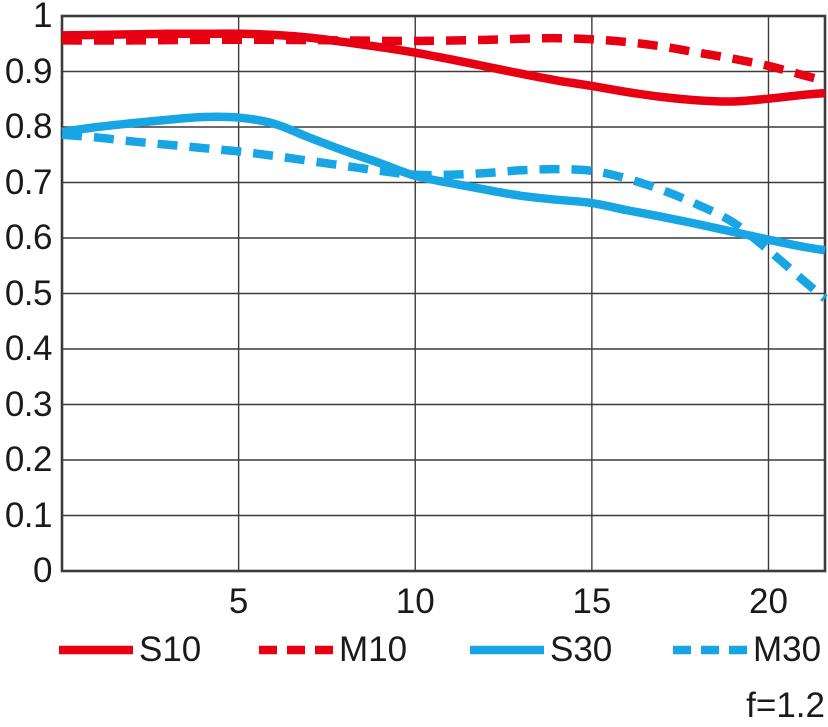  I want to click on legend-label: M10, so click(373, 649).